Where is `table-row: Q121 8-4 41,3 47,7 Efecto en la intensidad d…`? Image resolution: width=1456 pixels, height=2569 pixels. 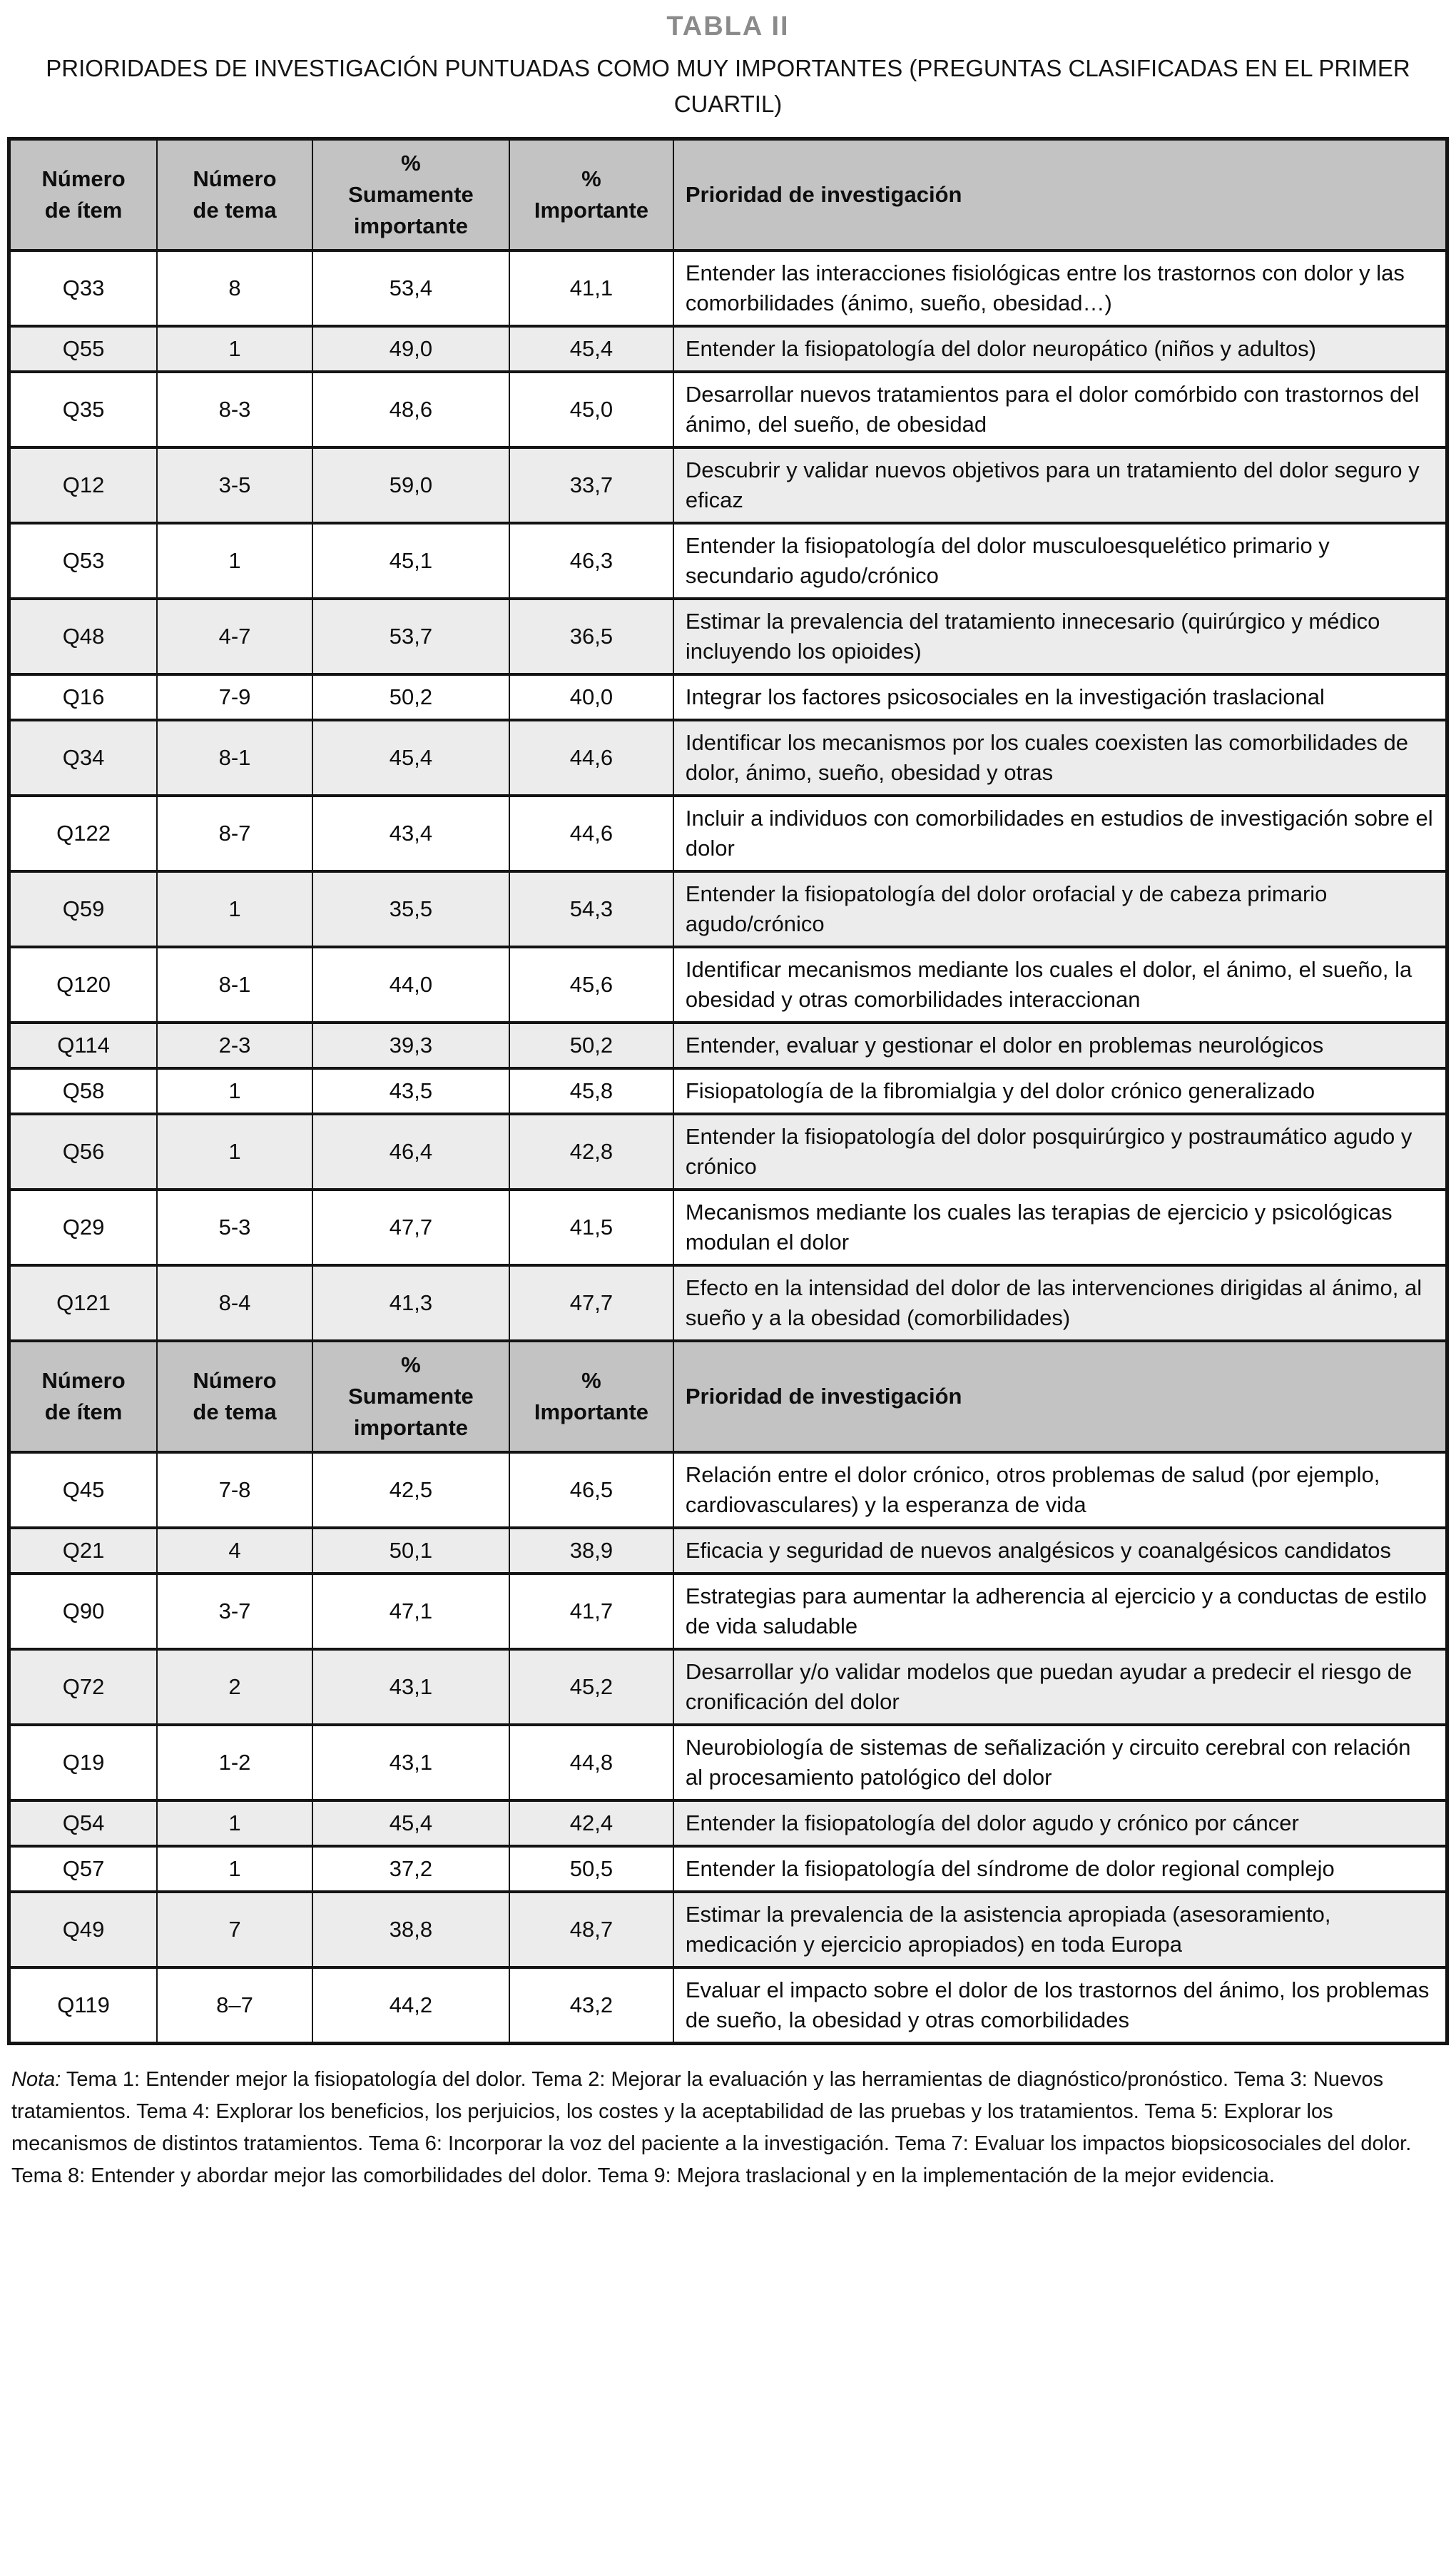
table-row: Q121 8-4 41,3 47,7 Efecto en la intensidad d… is located at coordinates (728, 1303).